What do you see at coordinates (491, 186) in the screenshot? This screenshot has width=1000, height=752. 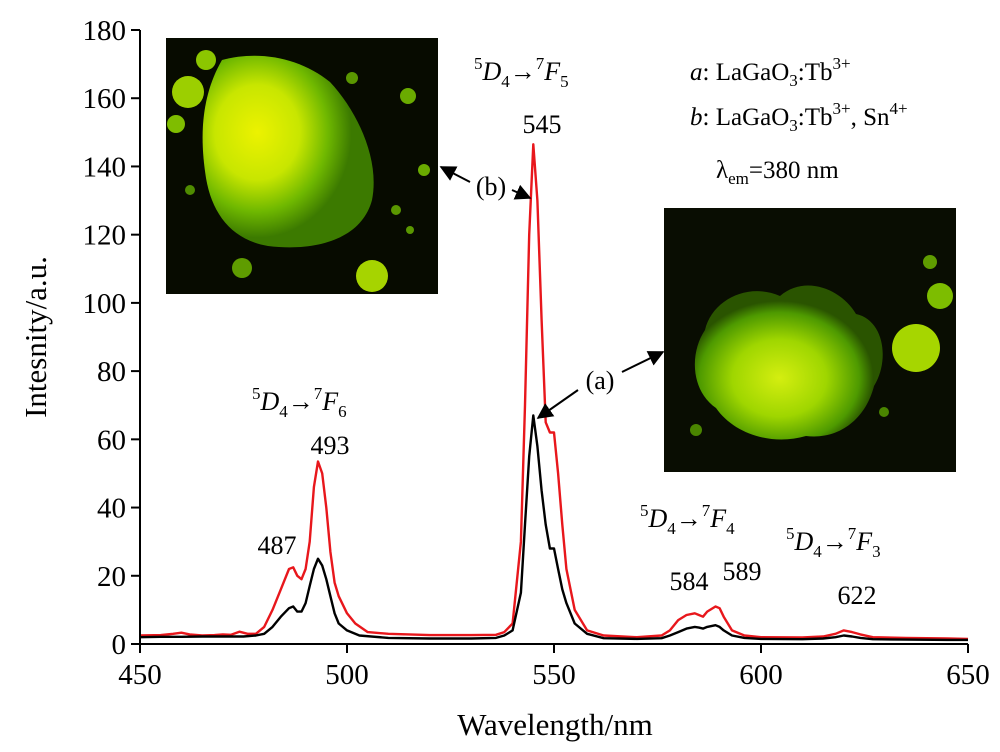 I see `pointer-b-label: (b)` at bounding box center [491, 186].